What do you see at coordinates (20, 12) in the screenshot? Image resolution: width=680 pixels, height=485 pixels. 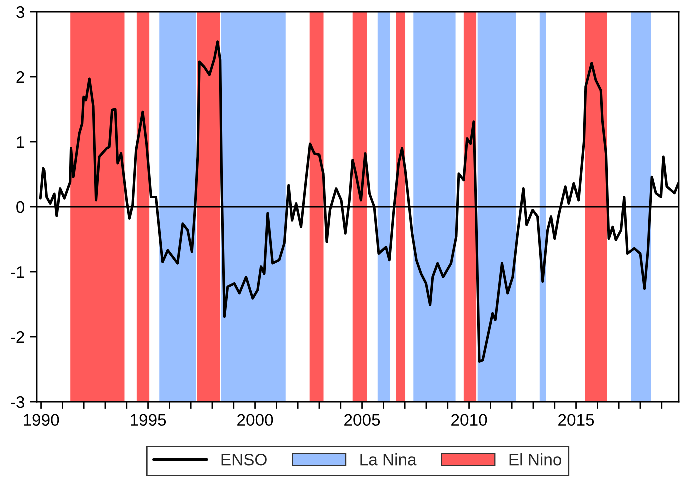 I see `y-tick-label: 3` at bounding box center [20, 12].